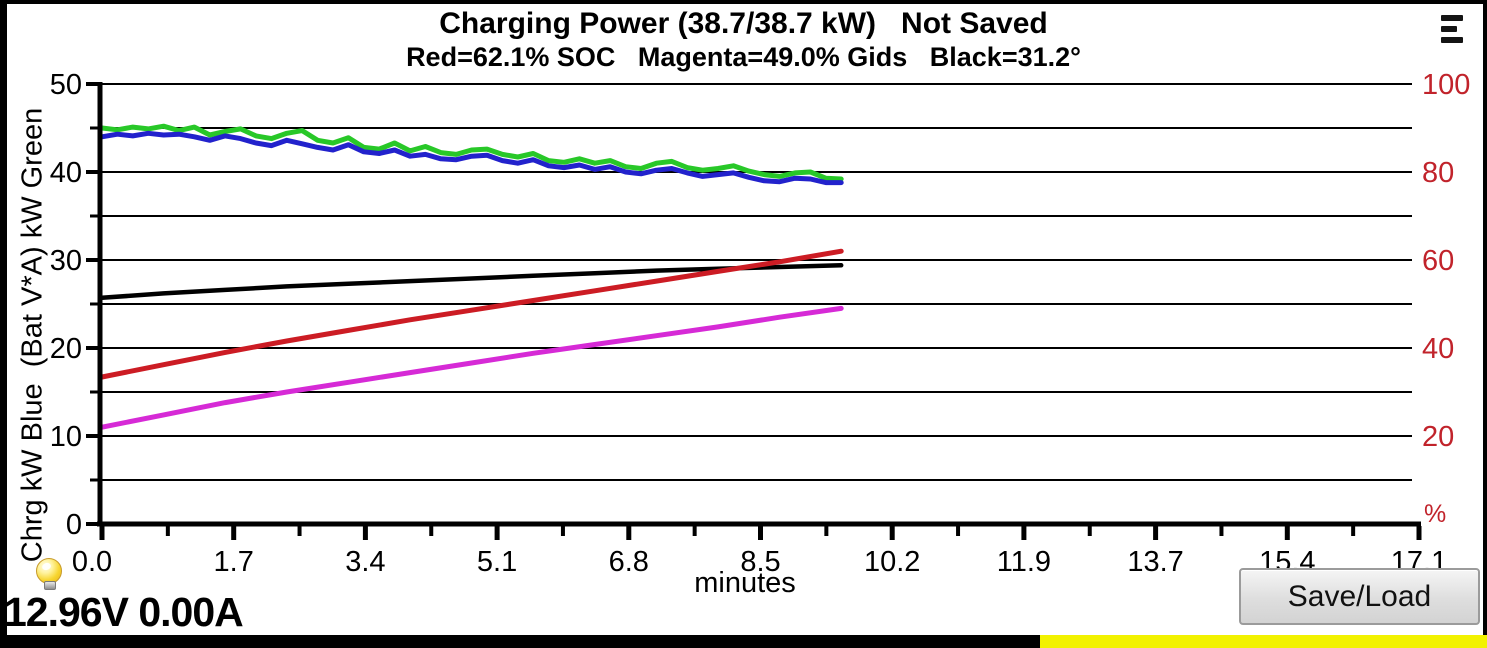 The image size is (1487, 648). I want to click on voltage-current-readout: 12.96V 0.00A, so click(124, 612).